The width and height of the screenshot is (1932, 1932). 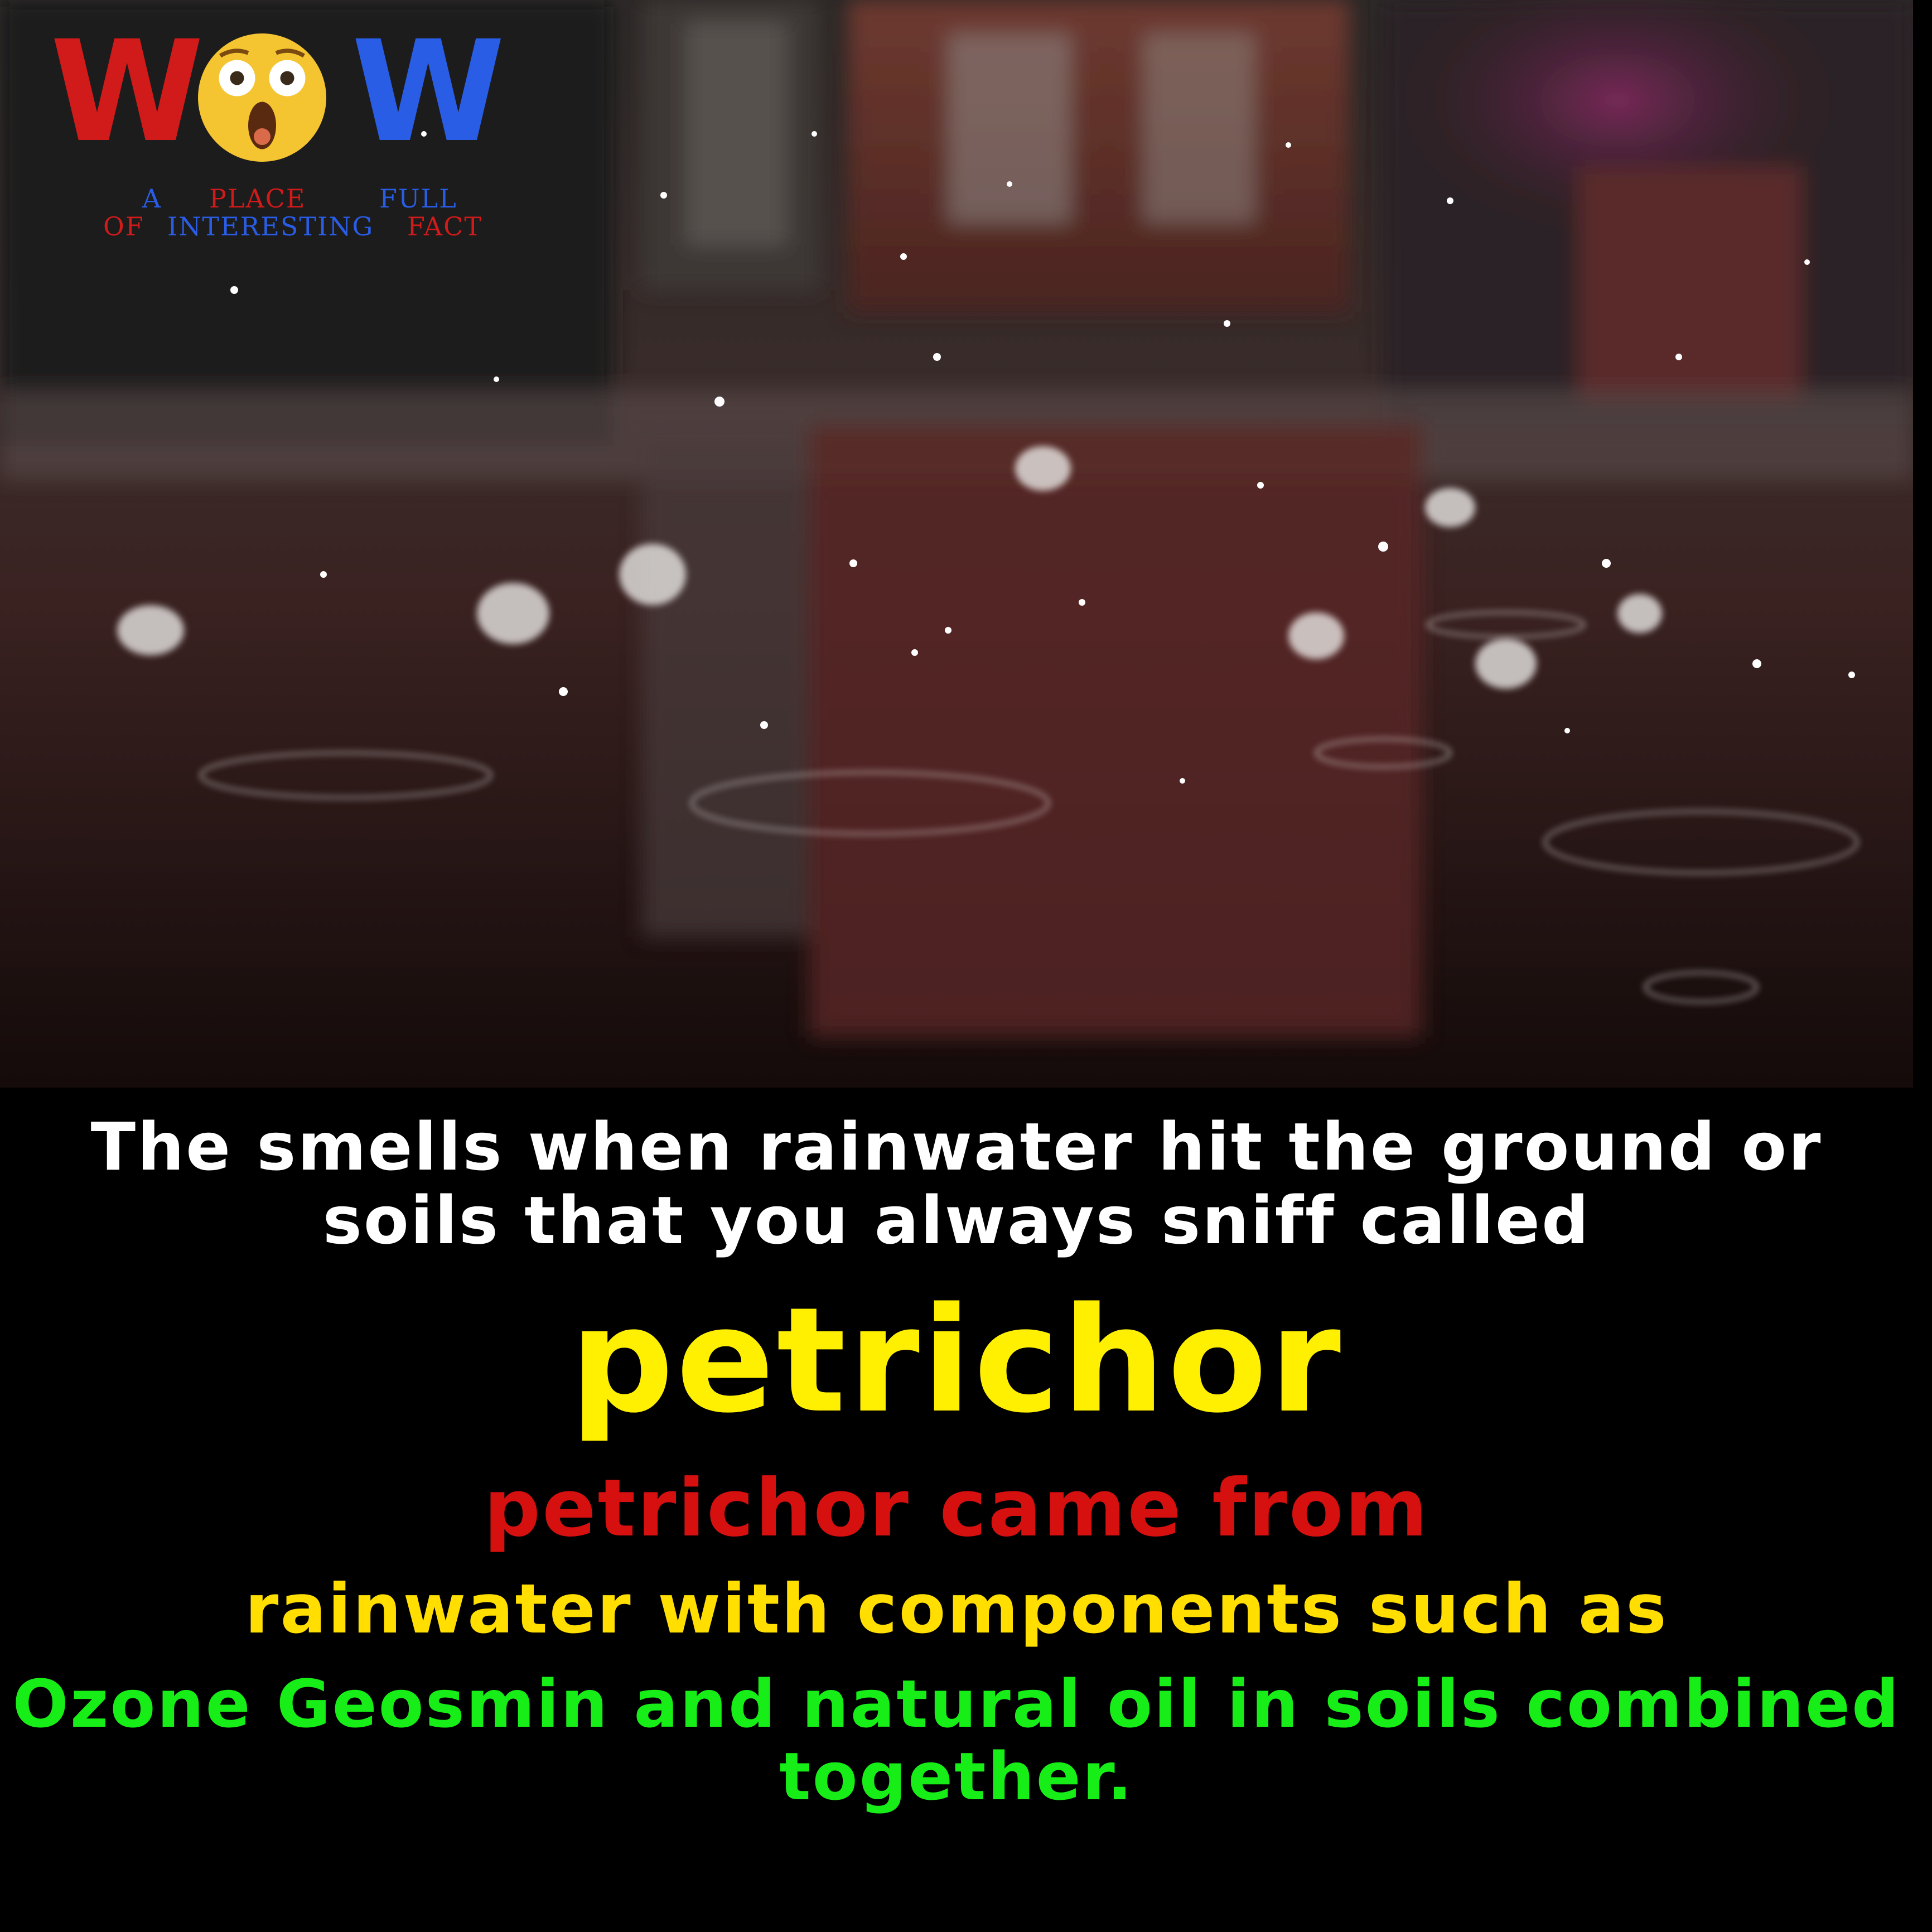 I want to click on wow-logo: W W A PLACE FULL OF INTERESTING FACT, so click(x=277, y=126).